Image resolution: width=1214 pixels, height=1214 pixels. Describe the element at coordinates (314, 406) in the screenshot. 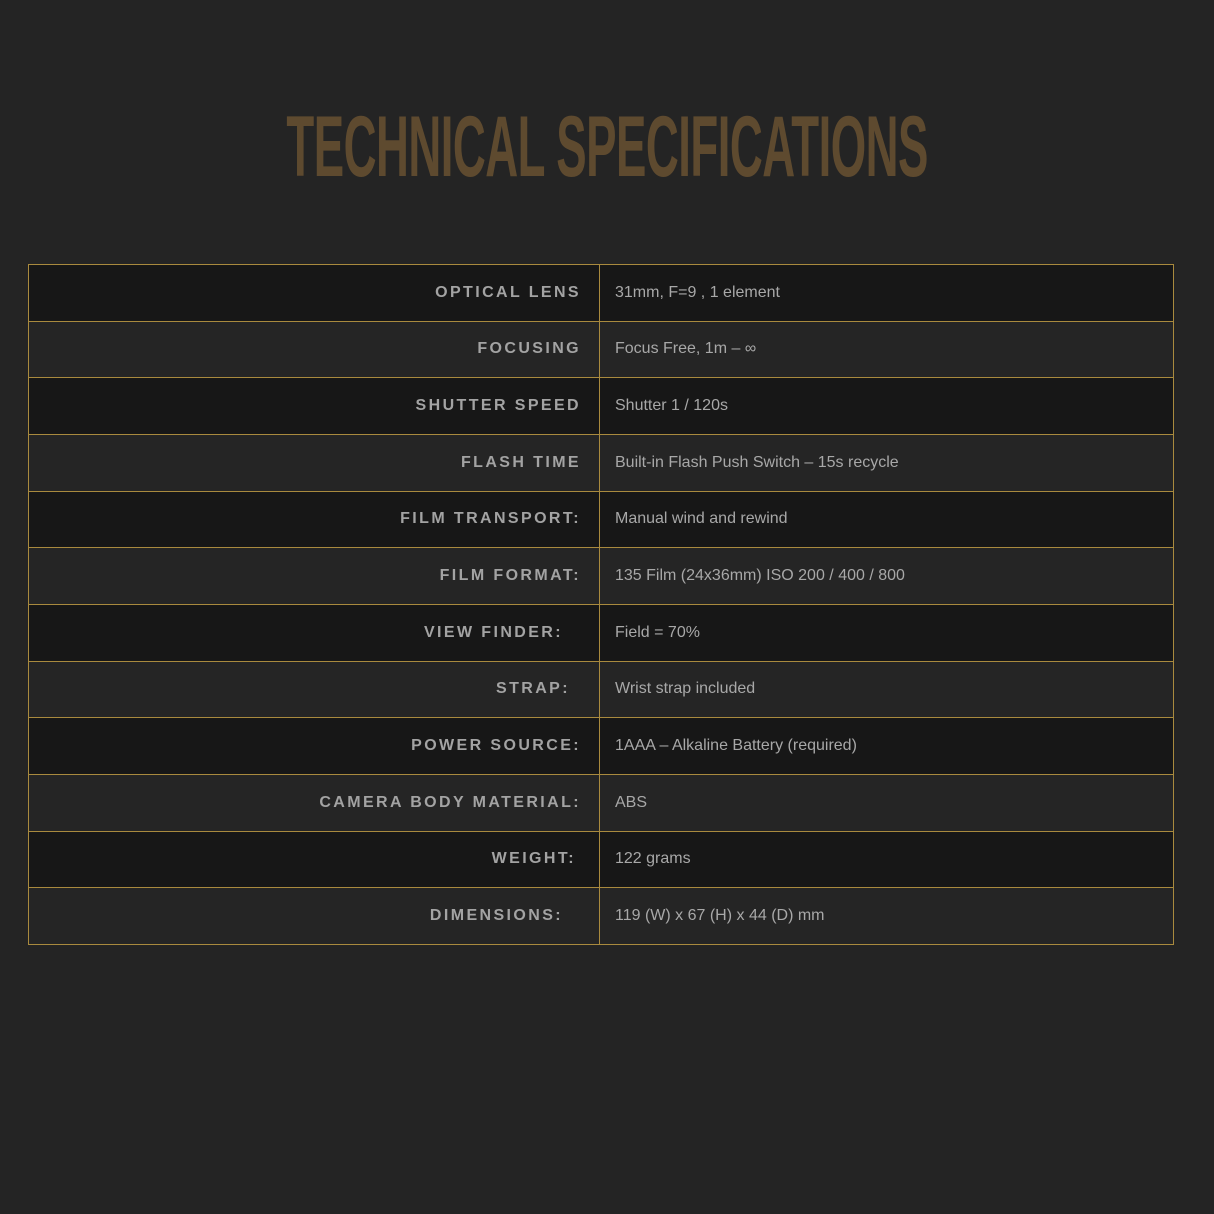

I see `spec-label: SHUTTER SPEED` at that location.